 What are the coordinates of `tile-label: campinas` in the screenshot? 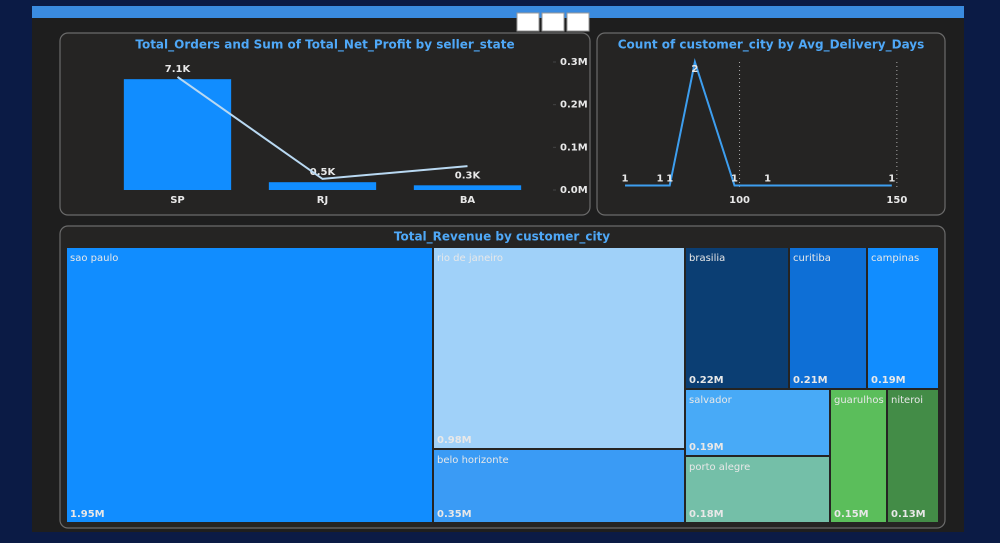 It's located at (895, 258).